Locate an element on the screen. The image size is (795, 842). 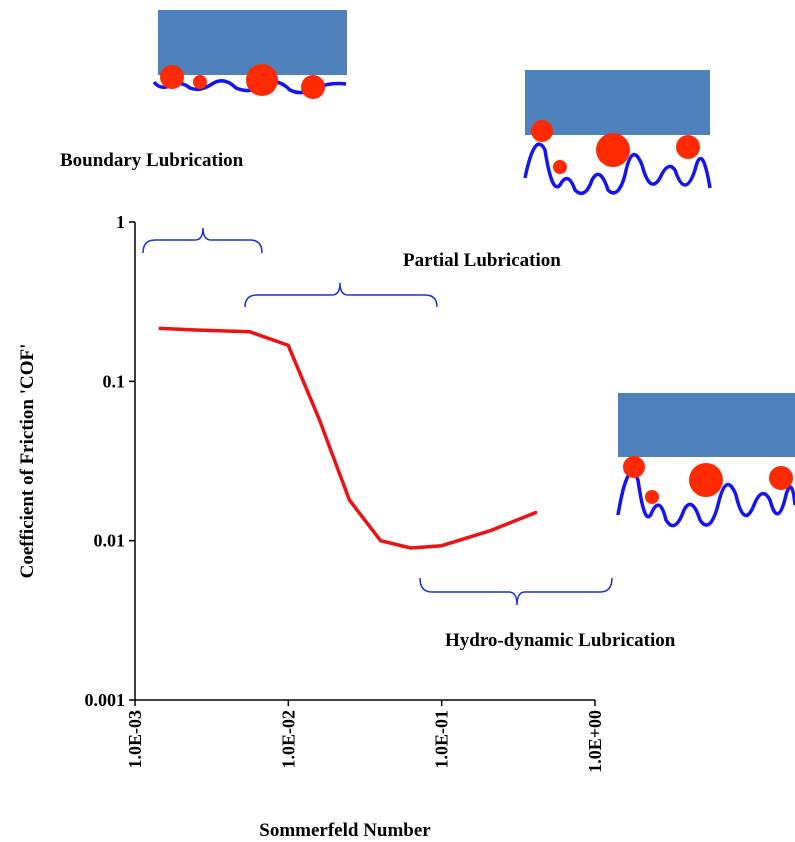
illustration-boundary is located at coordinates (249, 54).